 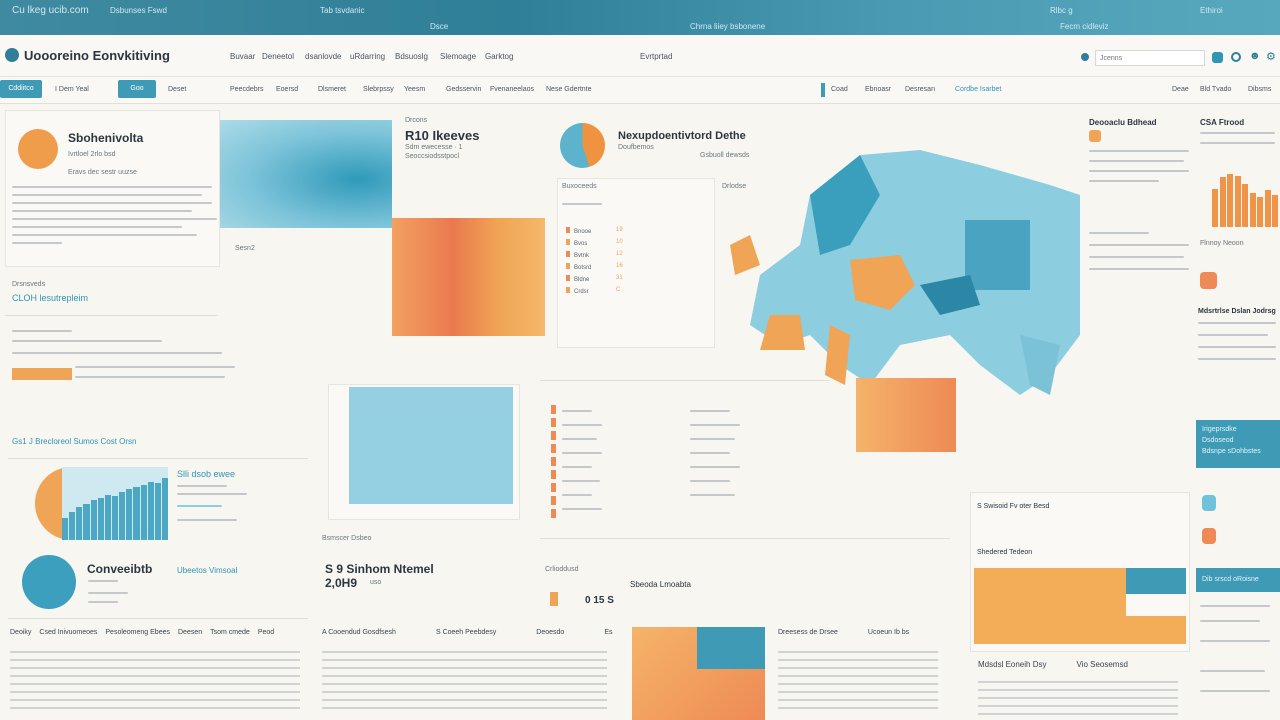 What do you see at coordinates (499, 56) in the screenshot?
I see `nav-link: Garktog` at bounding box center [499, 56].